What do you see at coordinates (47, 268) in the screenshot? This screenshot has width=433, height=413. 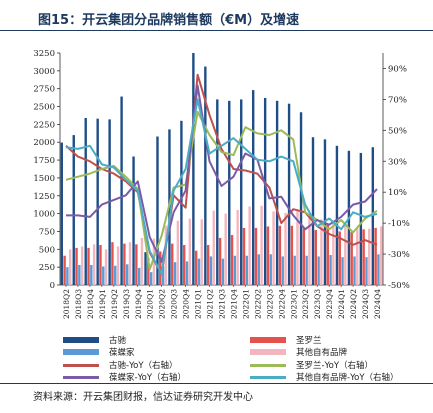 I see `left-tick-label: 250` at bounding box center [47, 268].